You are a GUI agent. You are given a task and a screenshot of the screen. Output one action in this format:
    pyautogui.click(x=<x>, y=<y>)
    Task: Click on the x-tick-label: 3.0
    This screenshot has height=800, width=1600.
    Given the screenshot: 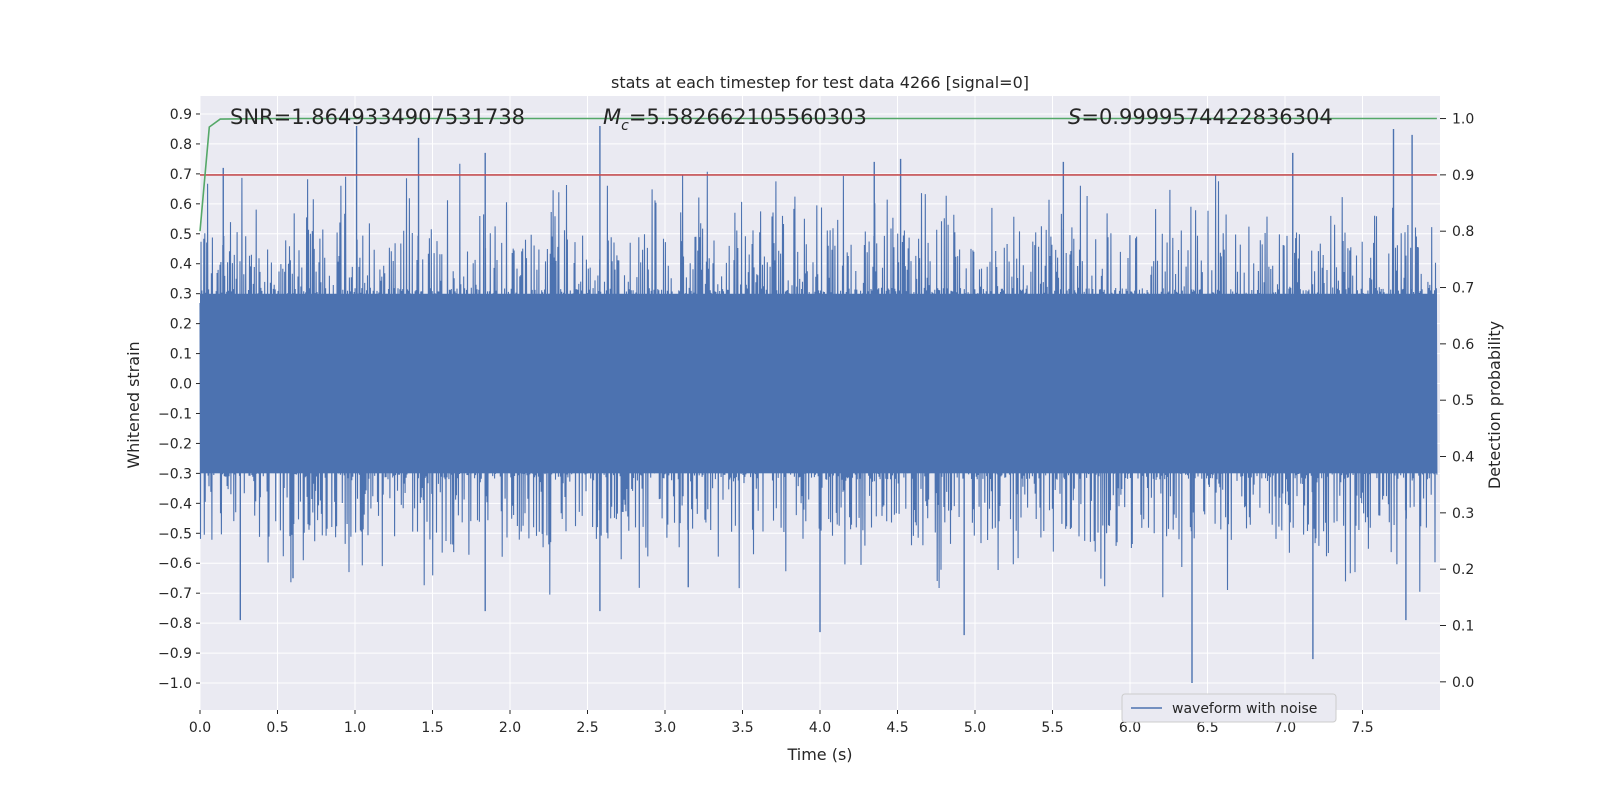 What is the action you would take?
    pyautogui.click(x=665, y=728)
    